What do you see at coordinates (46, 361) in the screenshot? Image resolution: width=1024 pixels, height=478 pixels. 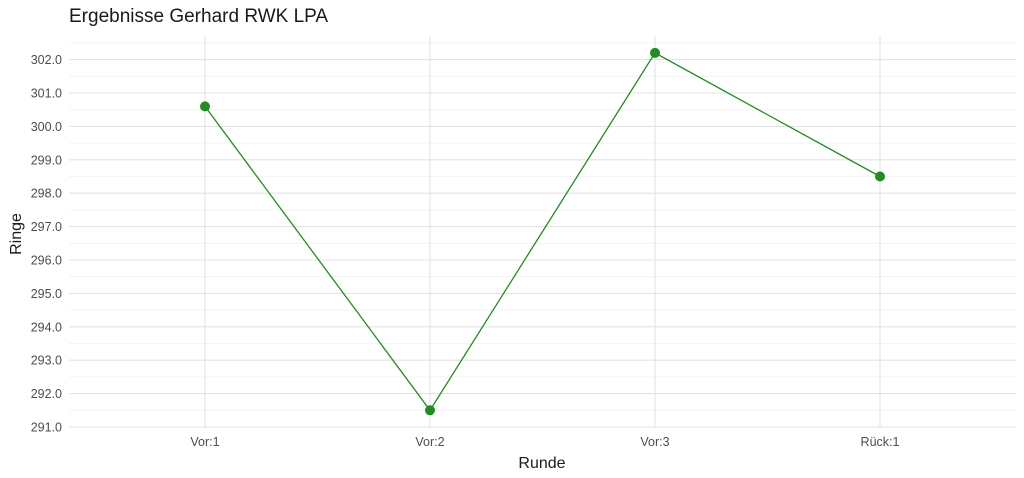 I see `y-tick-label: 293.0` at bounding box center [46, 361].